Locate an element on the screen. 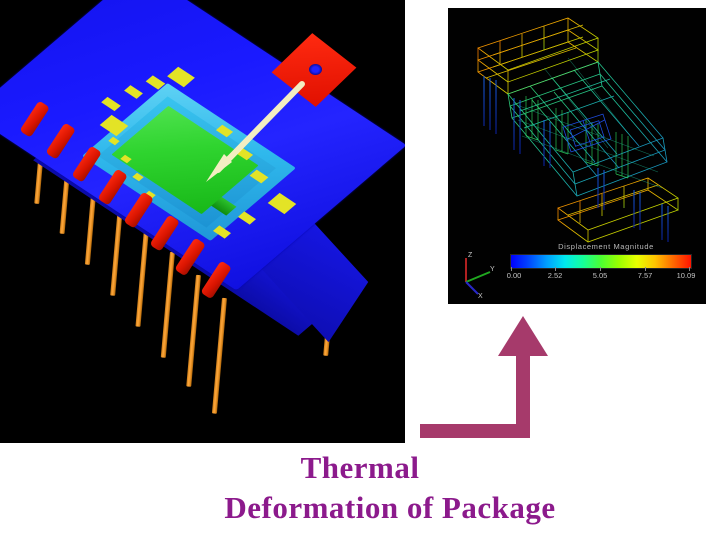  chip-inset-core is located at coordinates (315, 69).